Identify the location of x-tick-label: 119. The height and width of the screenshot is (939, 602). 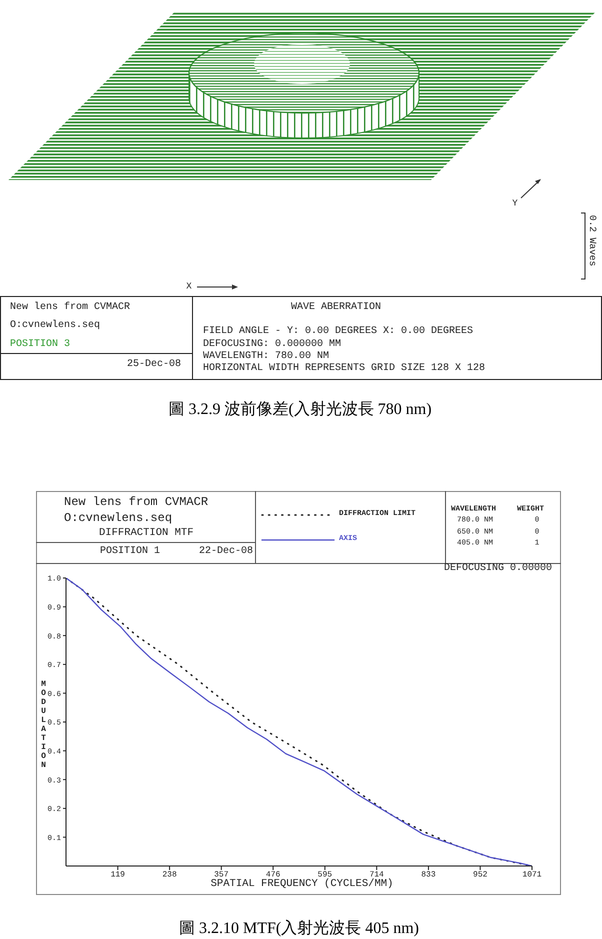
(118, 875).